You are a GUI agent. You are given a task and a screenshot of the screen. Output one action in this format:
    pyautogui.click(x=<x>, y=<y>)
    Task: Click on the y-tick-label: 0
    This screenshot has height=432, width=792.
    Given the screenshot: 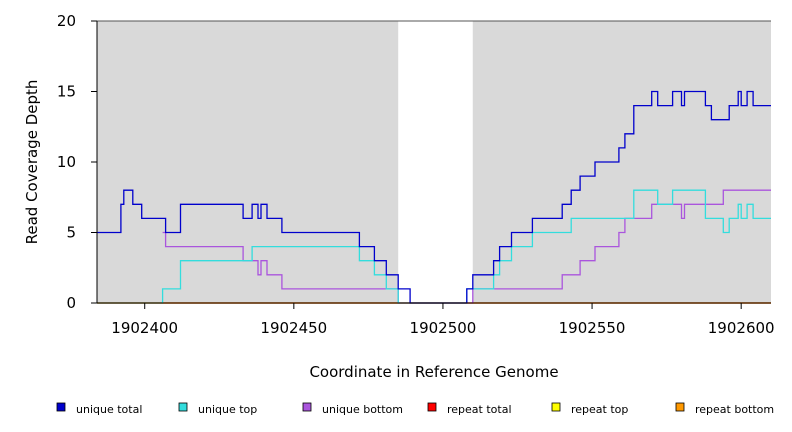 What is the action you would take?
    pyautogui.click(x=71, y=303)
    